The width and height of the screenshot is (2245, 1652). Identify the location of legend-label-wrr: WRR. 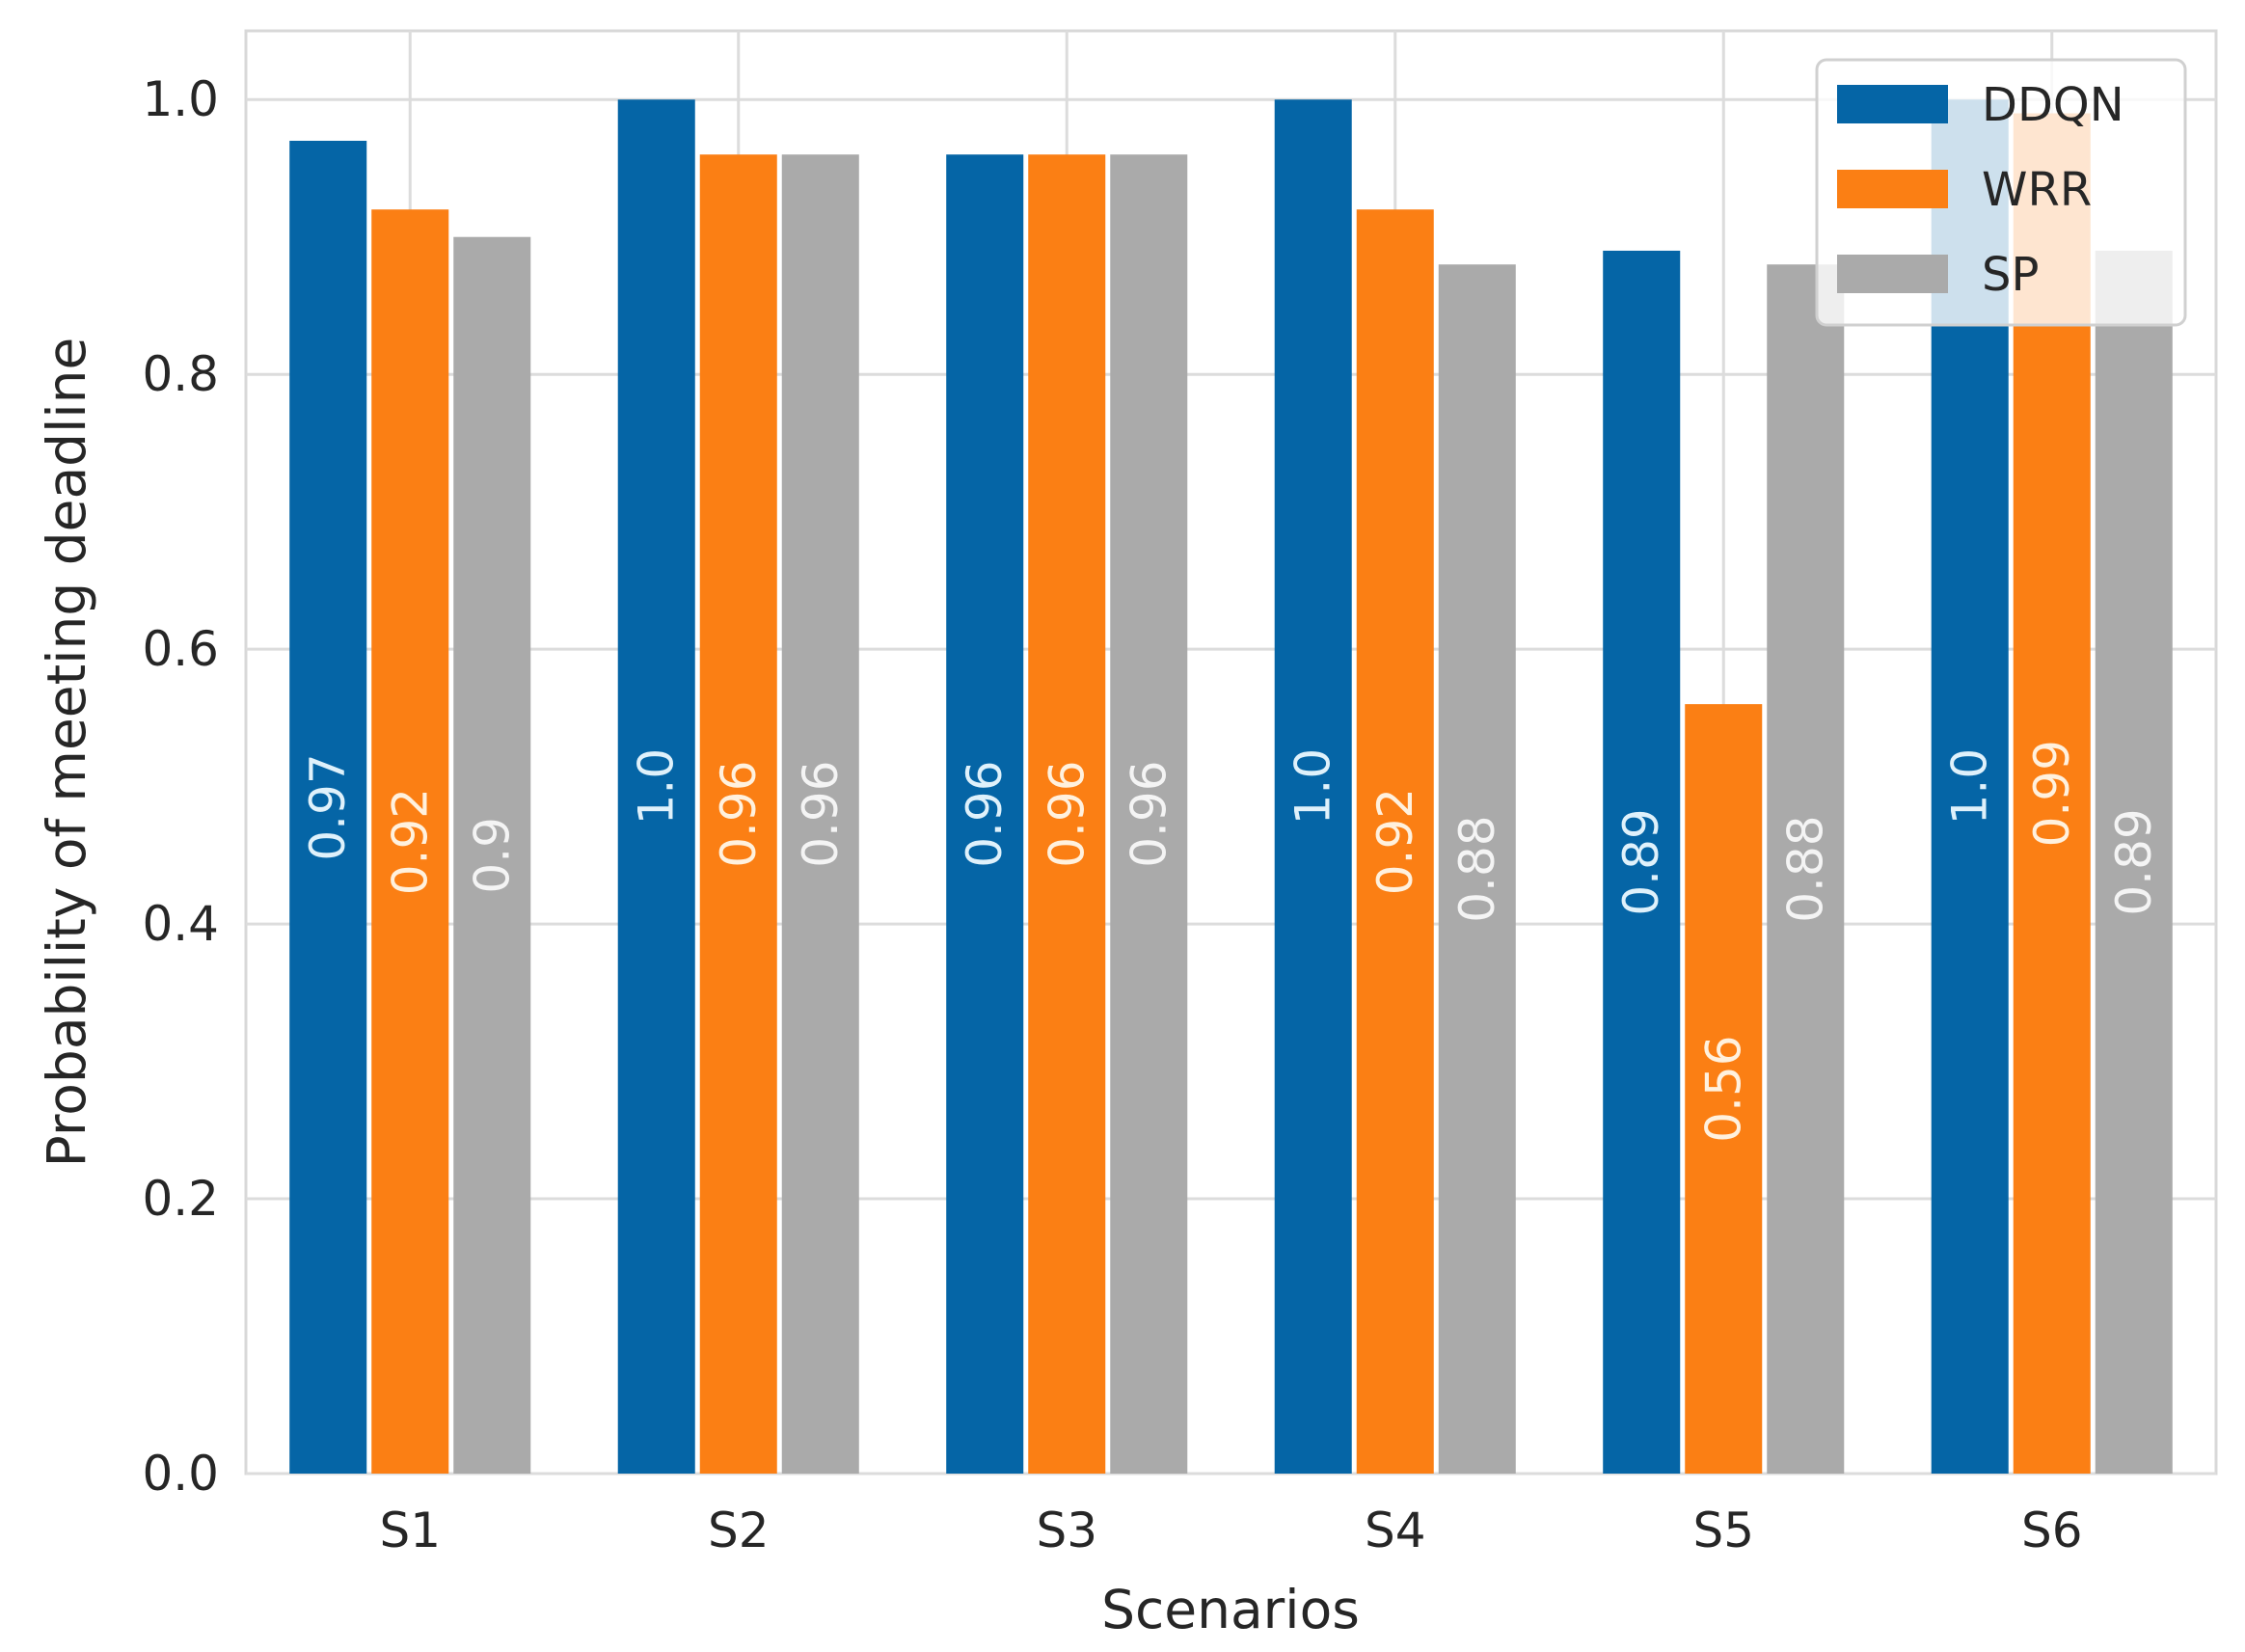
(2037, 190).